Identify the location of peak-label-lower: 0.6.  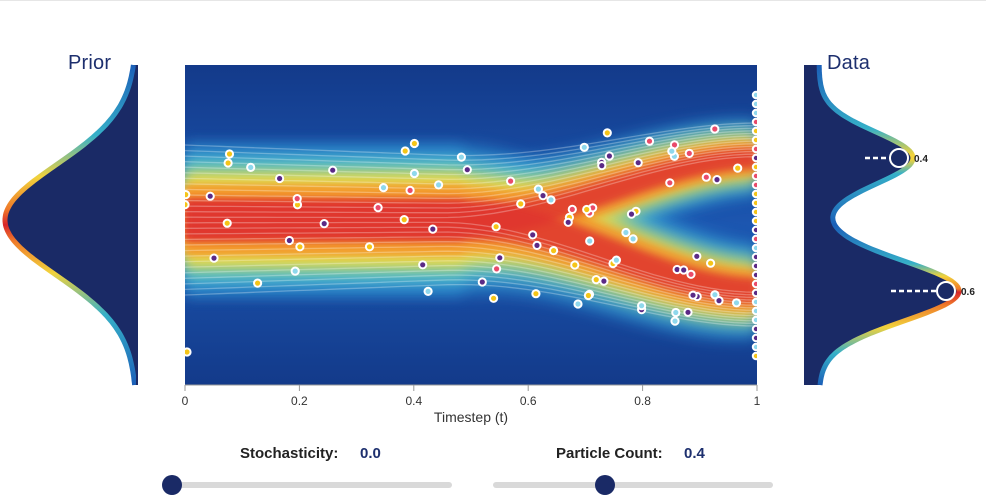
(968, 292).